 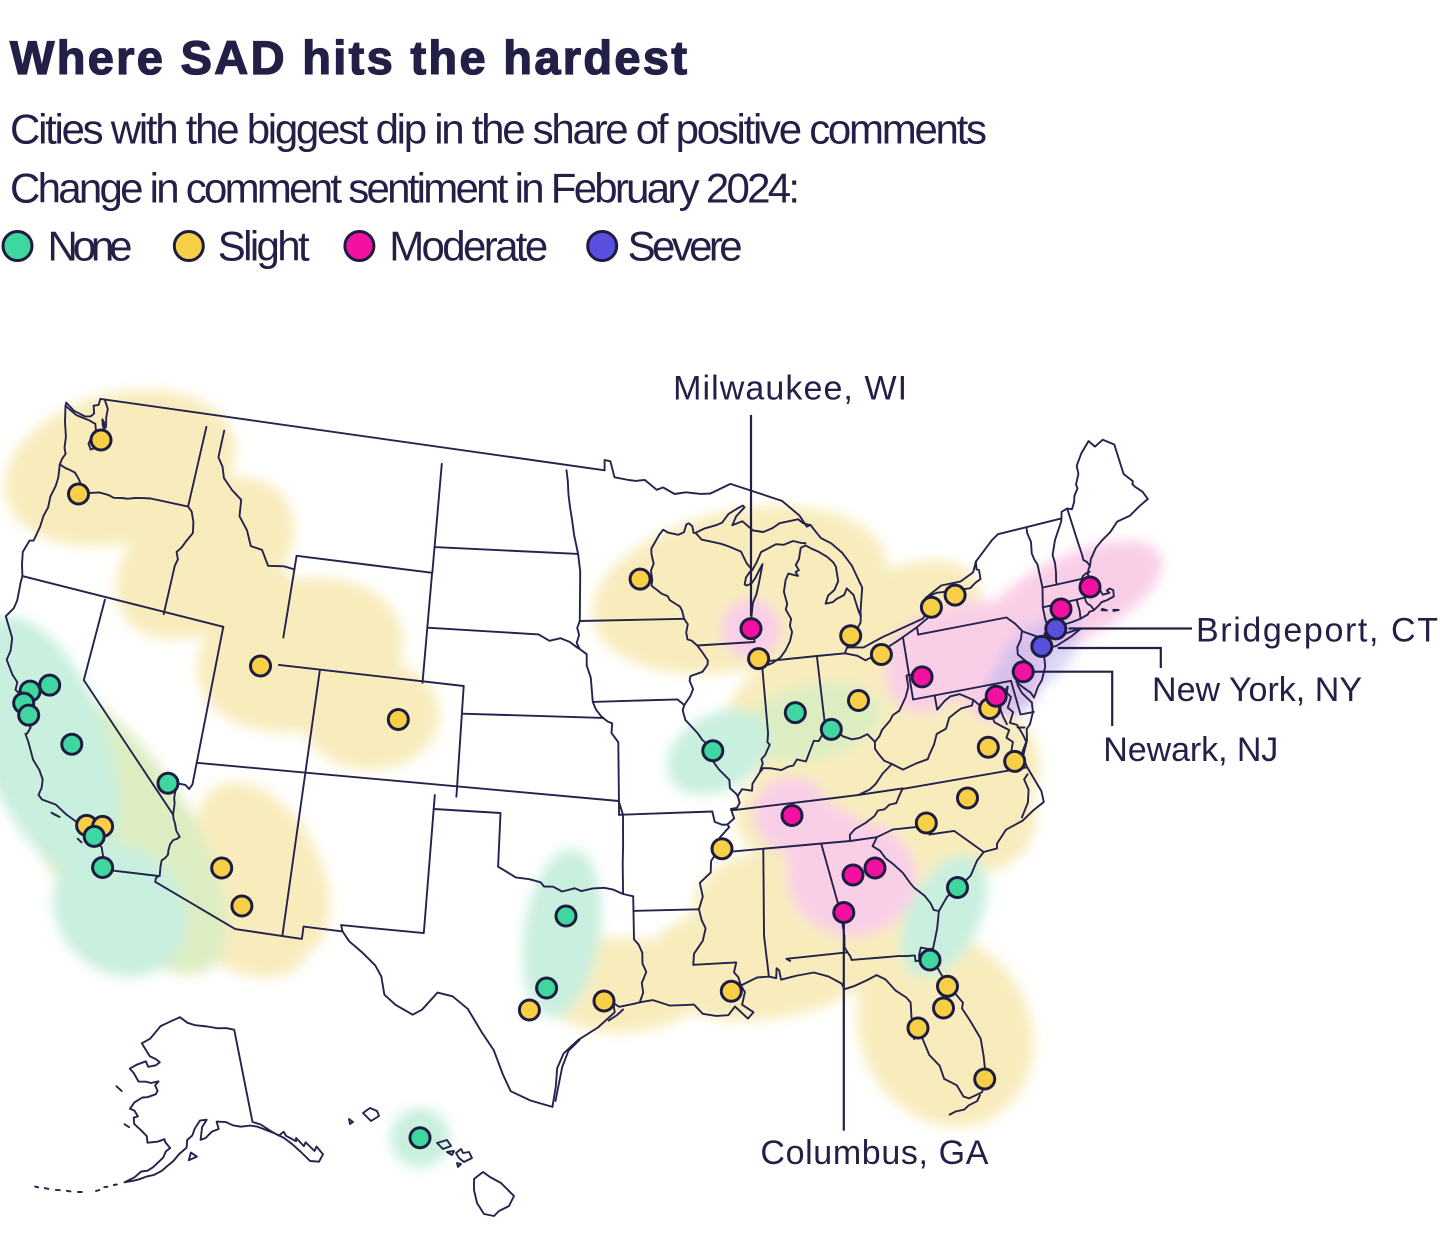 What do you see at coordinates (1190, 750) in the screenshot?
I see `svg-text: Newark, NJ` at bounding box center [1190, 750].